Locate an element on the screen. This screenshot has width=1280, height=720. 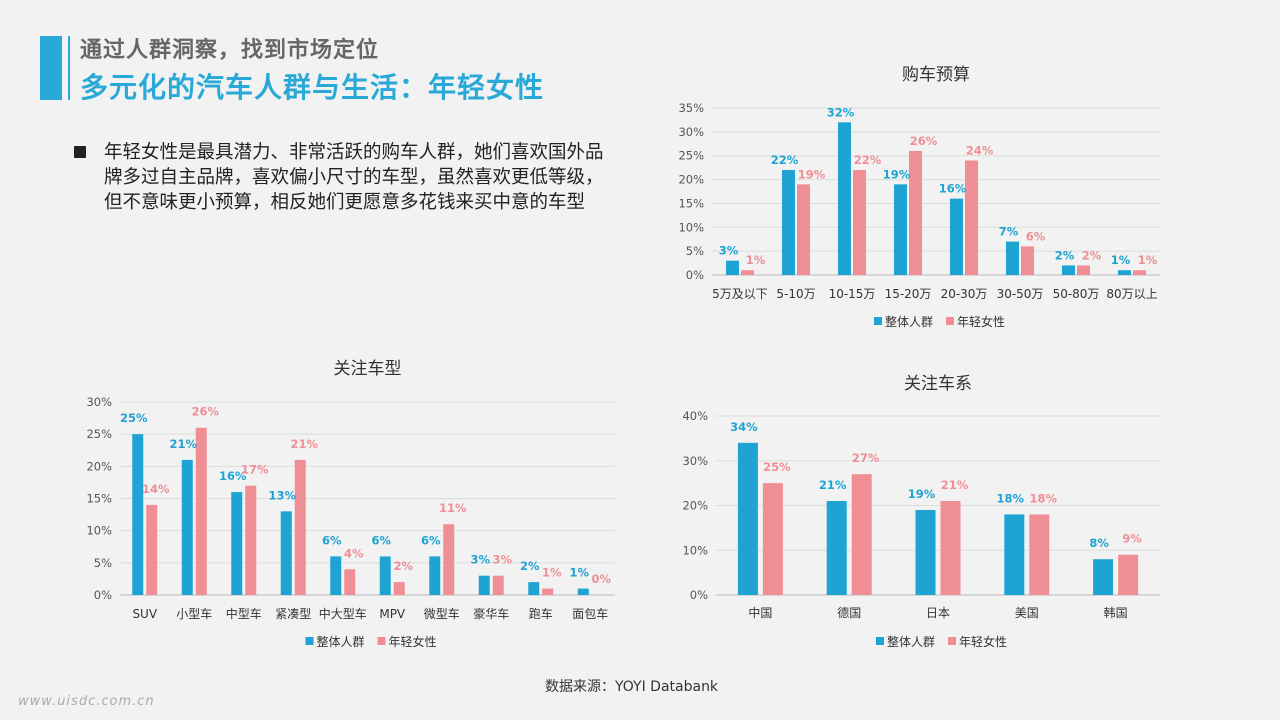
category-label: 10-15万 is located at coordinates (852, 294).